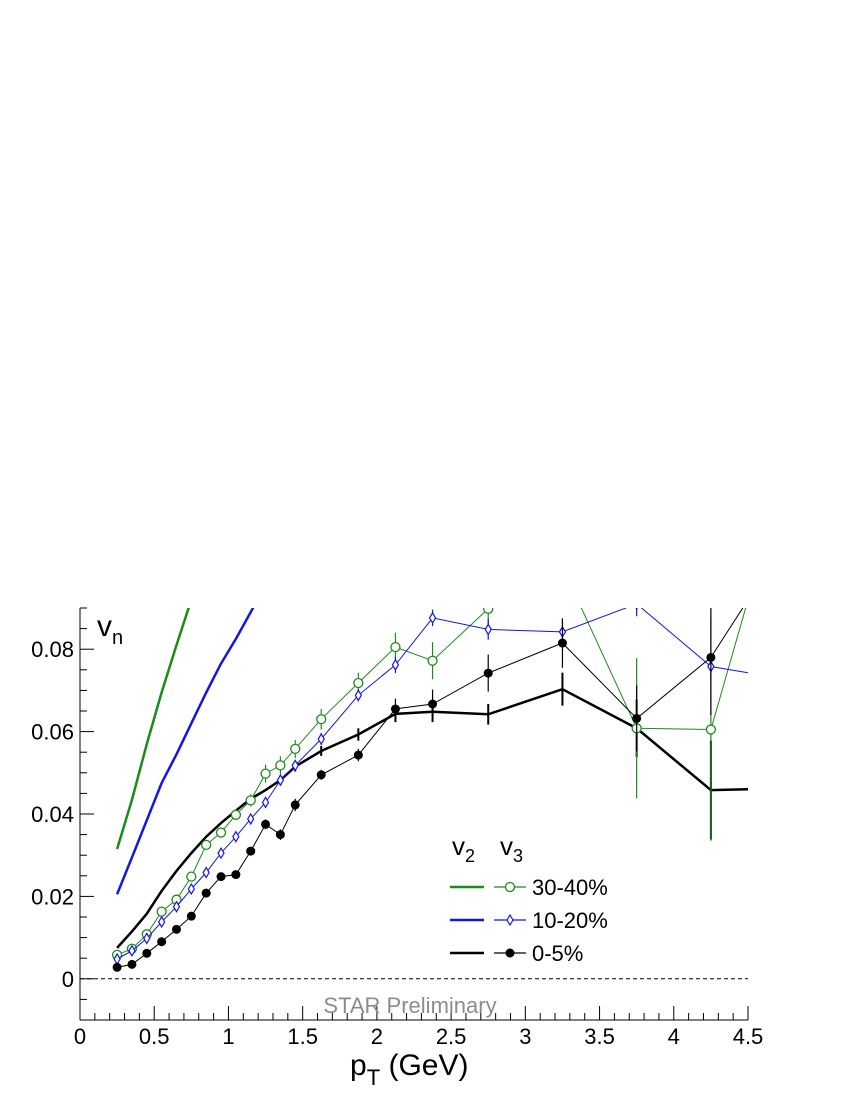 This screenshot has height=1100, width=850. I want to click on x-tick-label: 0.5, so click(154, 1036).